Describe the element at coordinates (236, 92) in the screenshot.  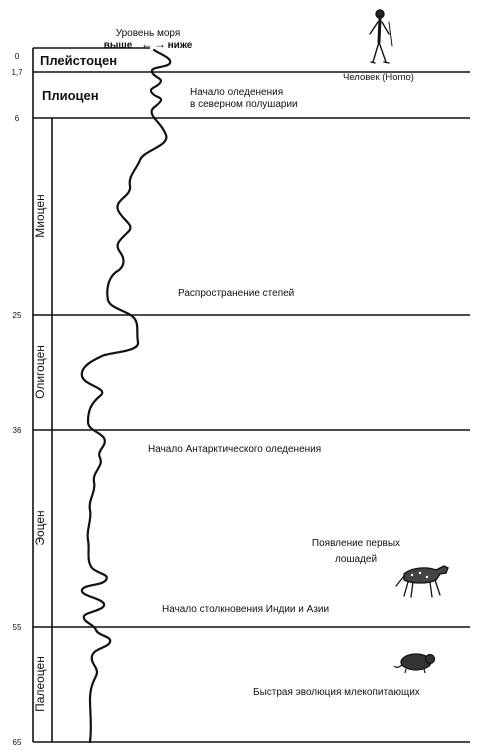
I see `event-glaciation-line1: Начало оледенения` at that location.